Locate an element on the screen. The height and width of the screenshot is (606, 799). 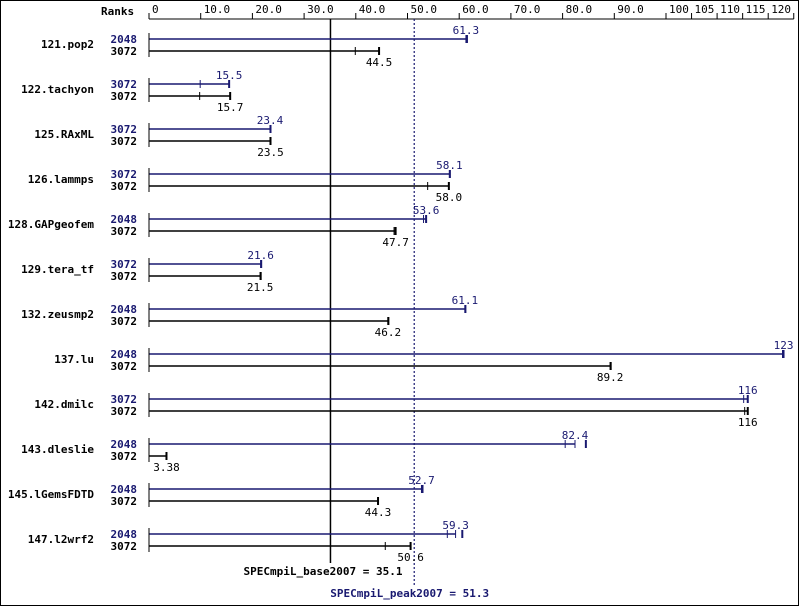
x-tick-label: 0 is located at coordinates (155, 9).